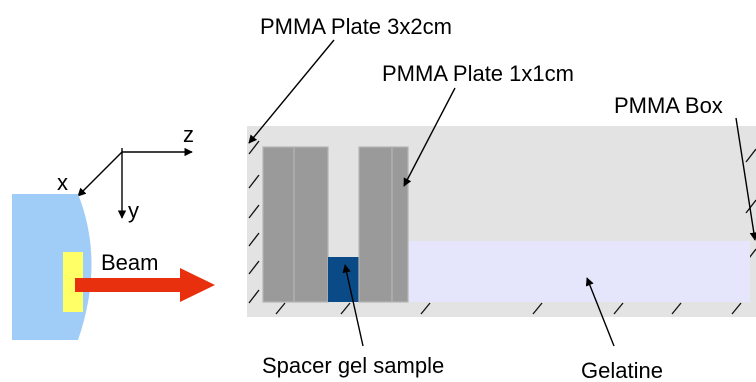 This screenshot has height=382, width=756. I want to click on x-axis-label: x, so click(62, 182).